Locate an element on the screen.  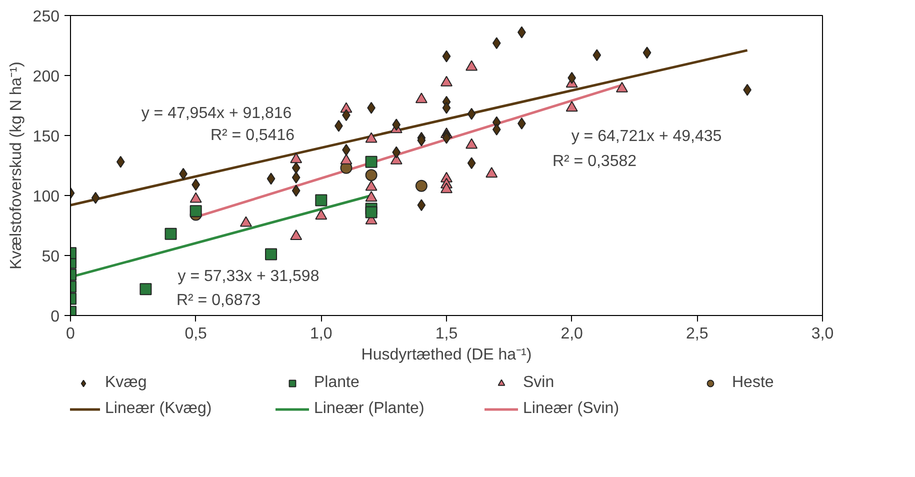
legend-label: Kvæg is located at coordinates (126, 383).